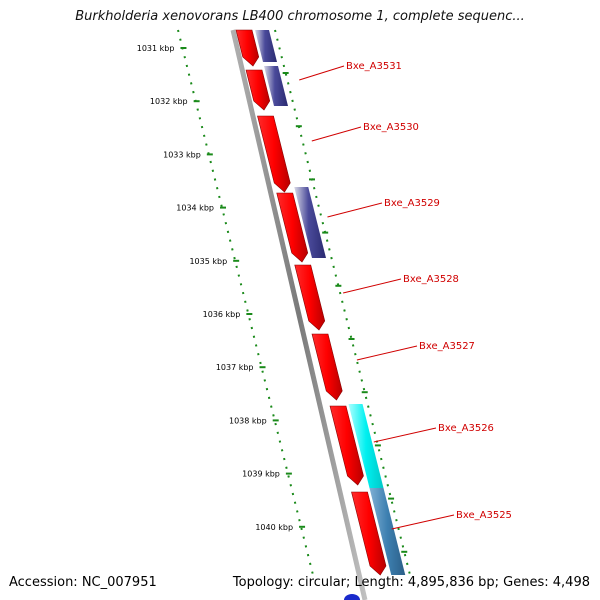  I want to click on scale-label: 1039 kbp, so click(261, 474).